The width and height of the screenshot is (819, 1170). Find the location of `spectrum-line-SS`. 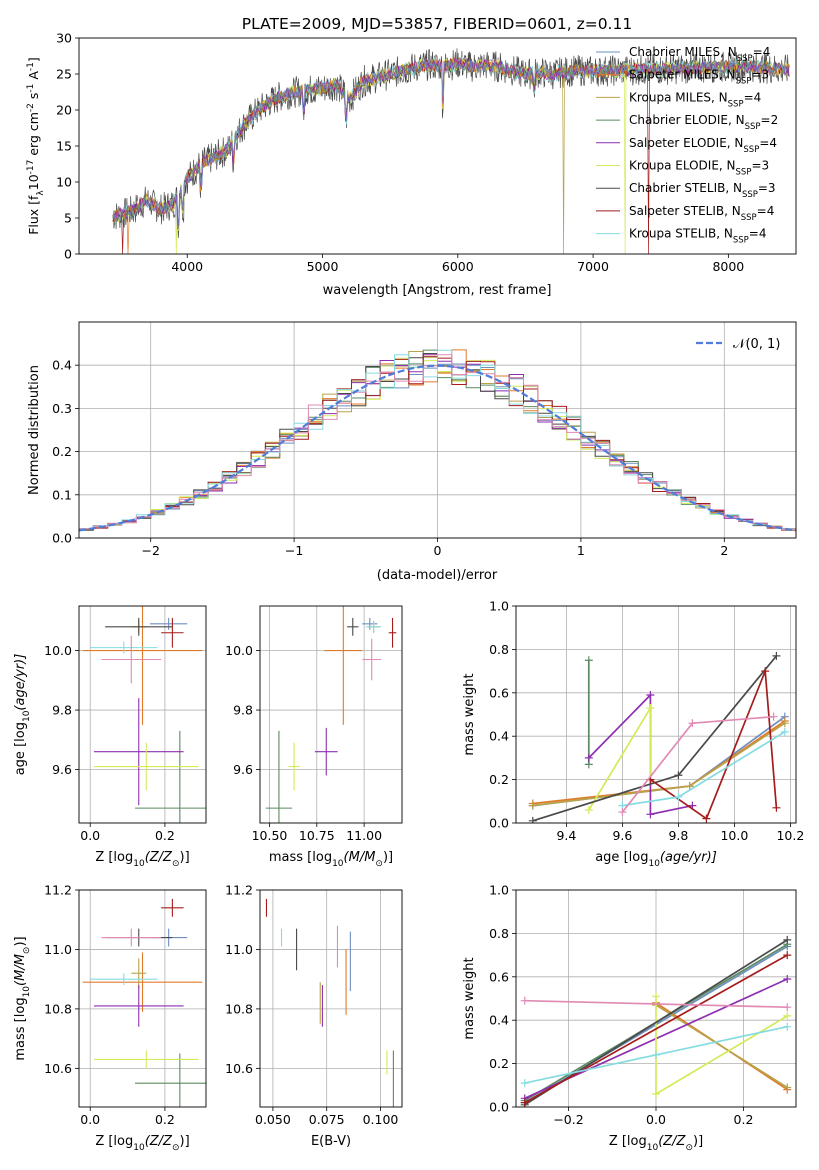

spectrum-line-SS is located at coordinates (451, 156).